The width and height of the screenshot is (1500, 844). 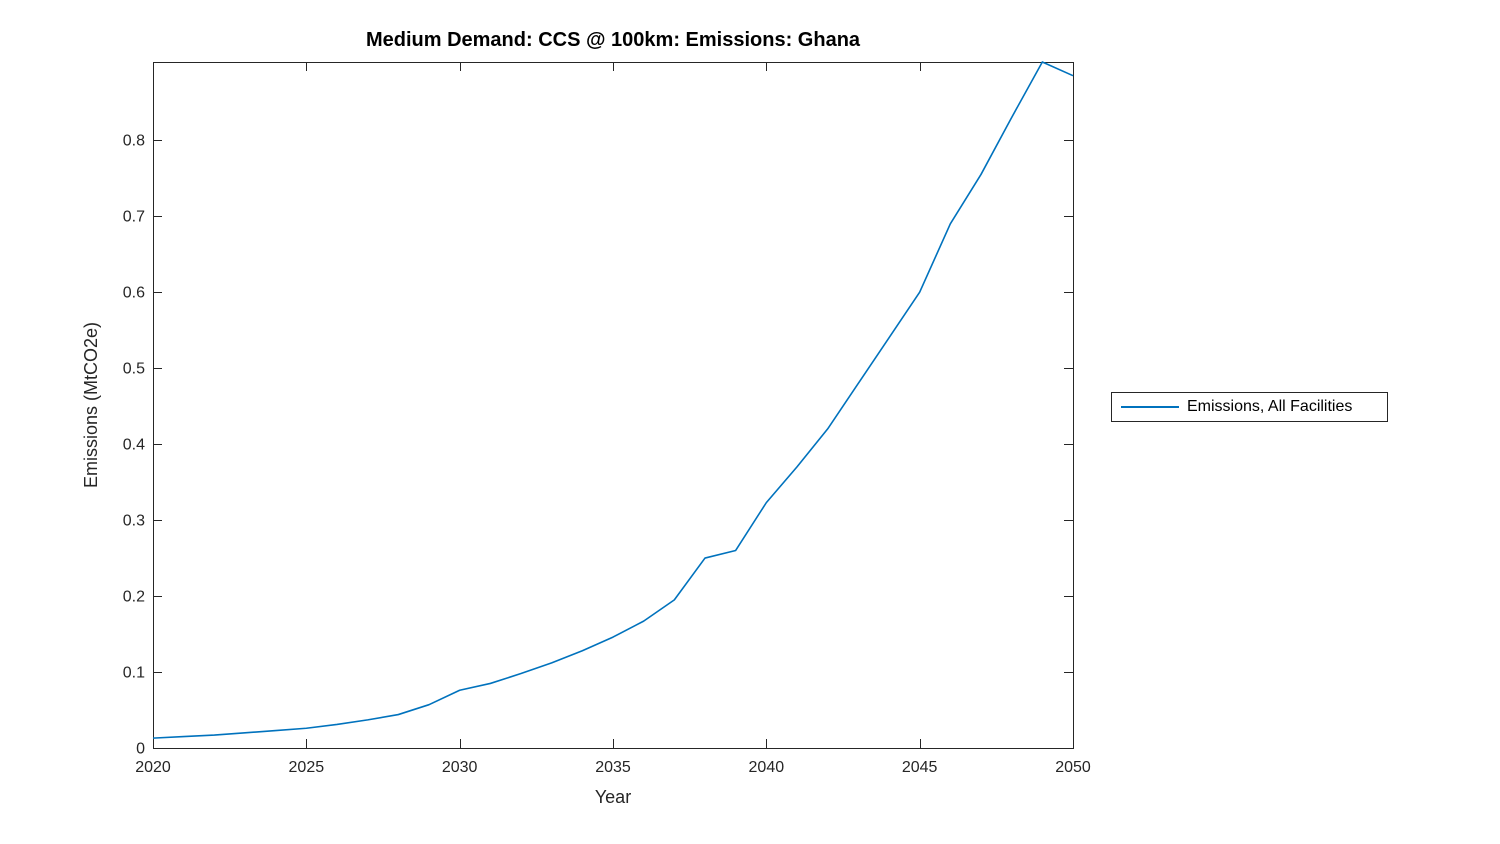 What do you see at coordinates (613, 797) in the screenshot?
I see `x-axis-label: Year` at bounding box center [613, 797].